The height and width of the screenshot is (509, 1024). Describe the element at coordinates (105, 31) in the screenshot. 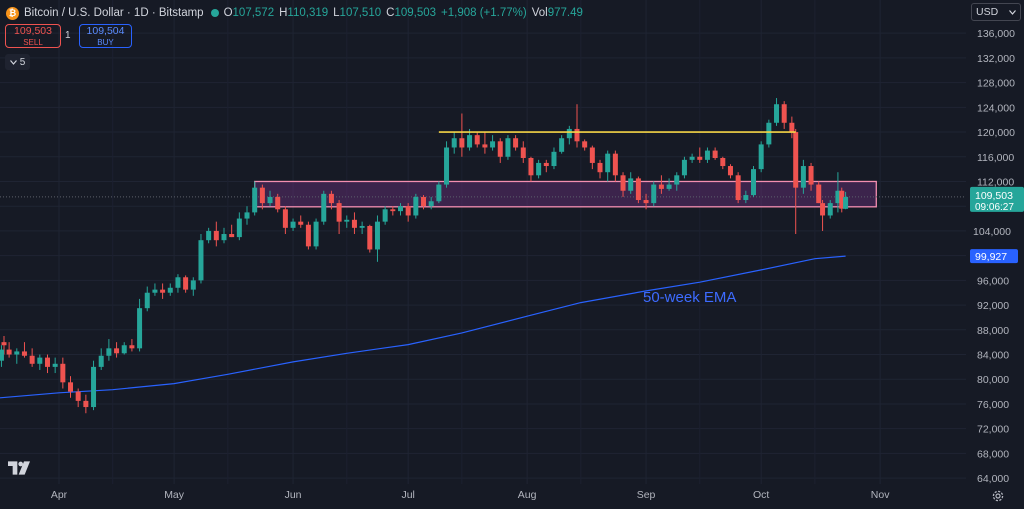

I see `buy-price: 109,504` at that location.